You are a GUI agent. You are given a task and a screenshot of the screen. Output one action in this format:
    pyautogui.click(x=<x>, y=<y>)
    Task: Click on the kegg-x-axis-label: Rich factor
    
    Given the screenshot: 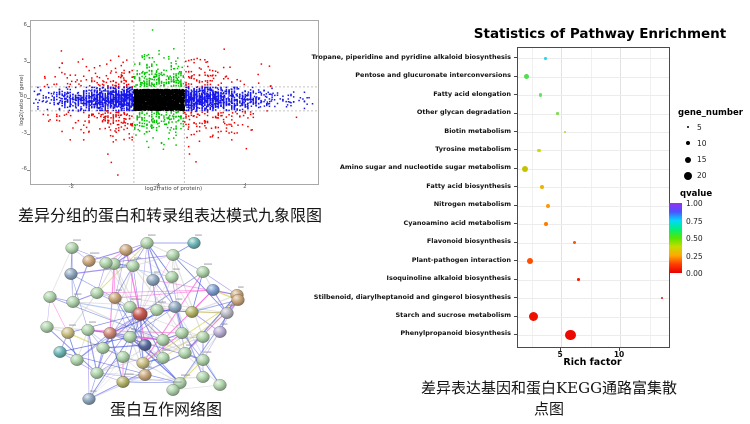 What is the action you would take?
    pyautogui.click(x=592, y=362)
    